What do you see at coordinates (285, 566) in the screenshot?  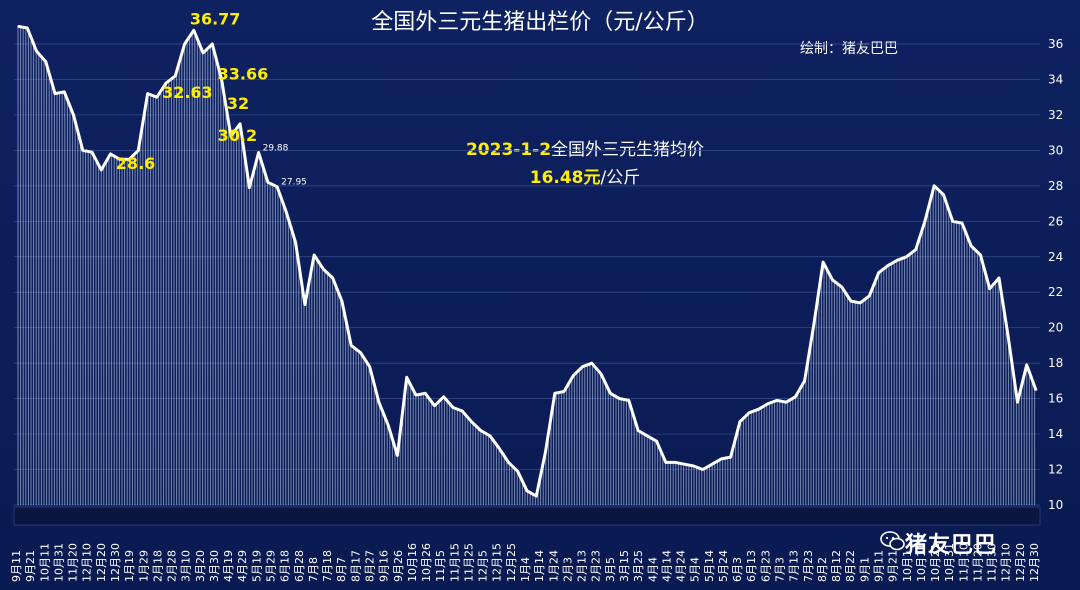 I see `x-tick-label: 6月18` at bounding box center [285, 566].